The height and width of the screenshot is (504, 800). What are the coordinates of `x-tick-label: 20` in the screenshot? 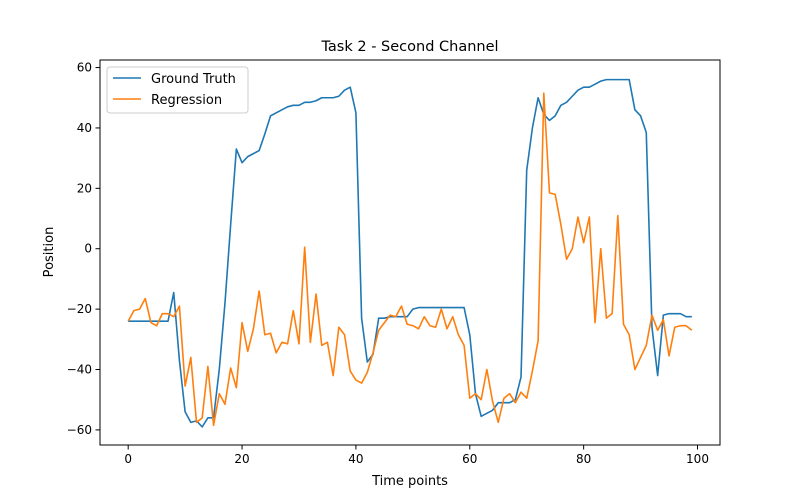 It's located at (241, 459).